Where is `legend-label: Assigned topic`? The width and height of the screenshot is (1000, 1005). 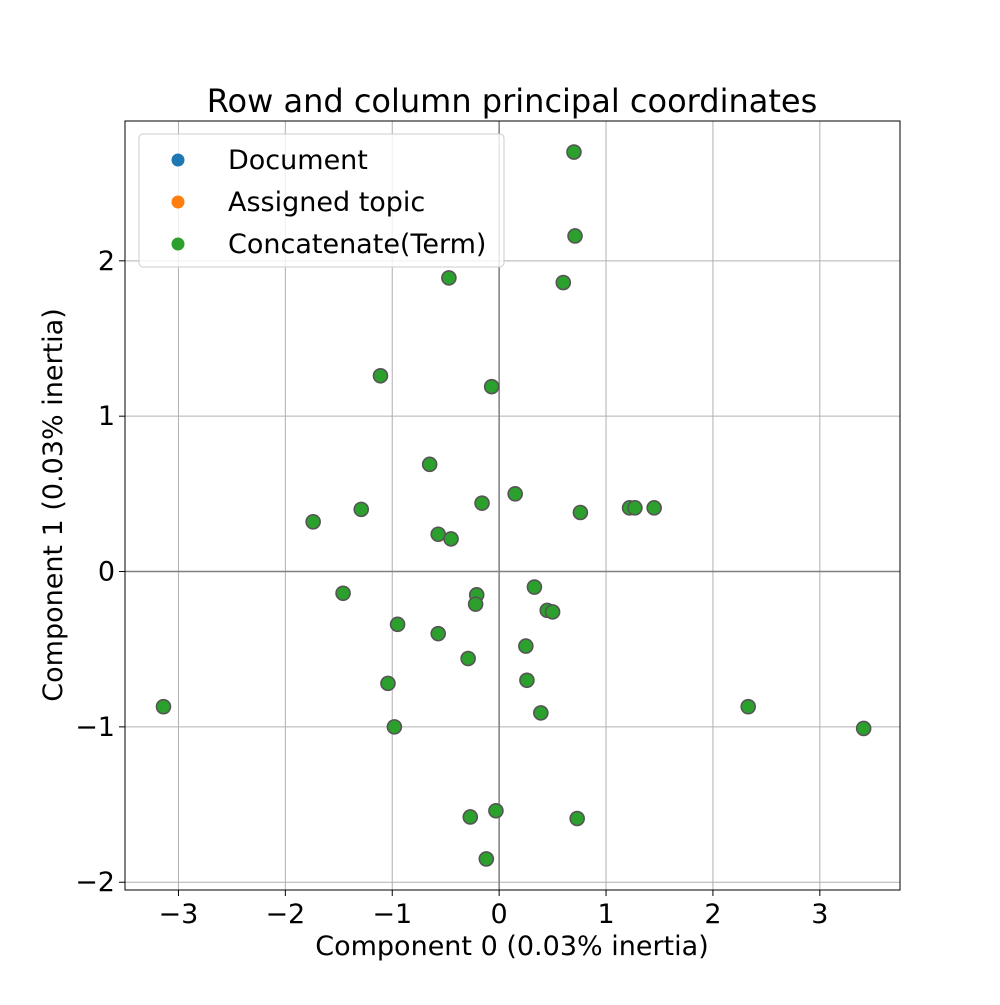
legend-label: Assigned topic is located at coordinates (326, 202).